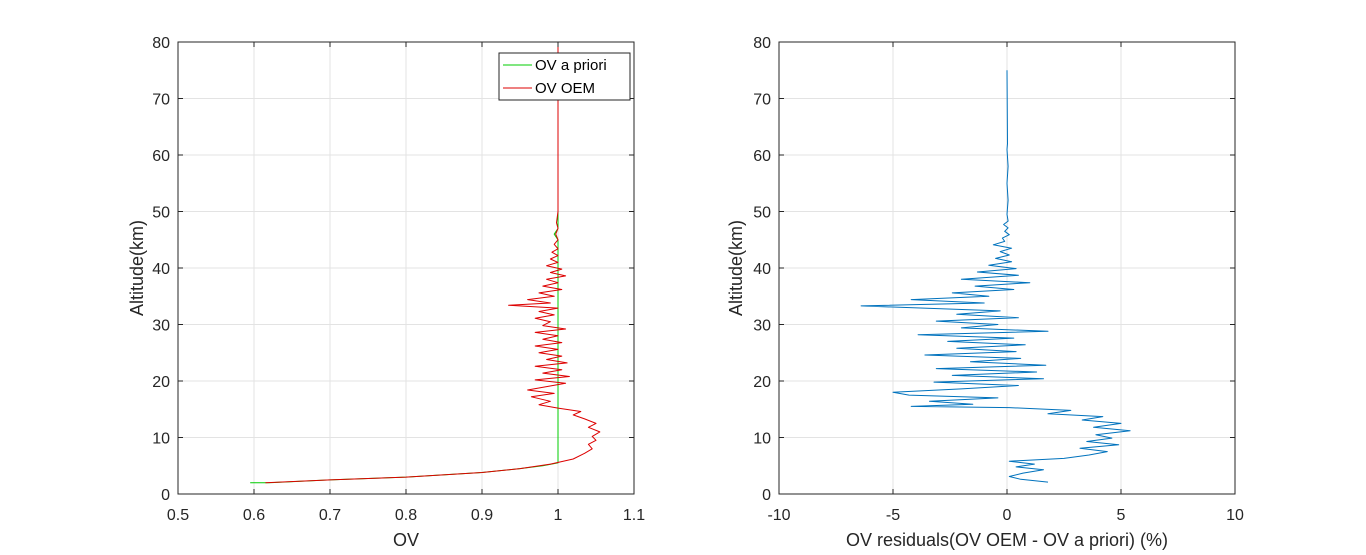 This screenshot has height=555, width=1366. What do you see at coordinates (1007, 515) in the screenshot?
I see `x-tick-label: 0` at bounding box center [1007, 515].